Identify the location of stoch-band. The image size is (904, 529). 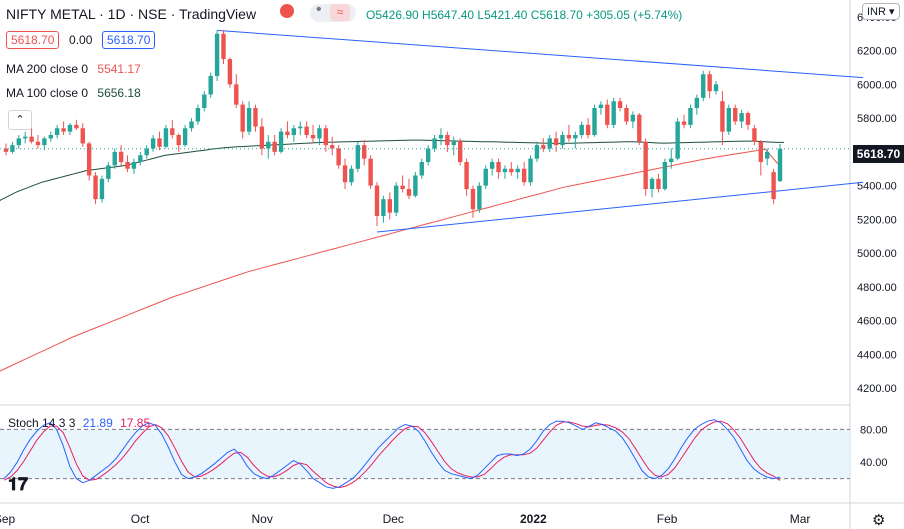
(425, 454).